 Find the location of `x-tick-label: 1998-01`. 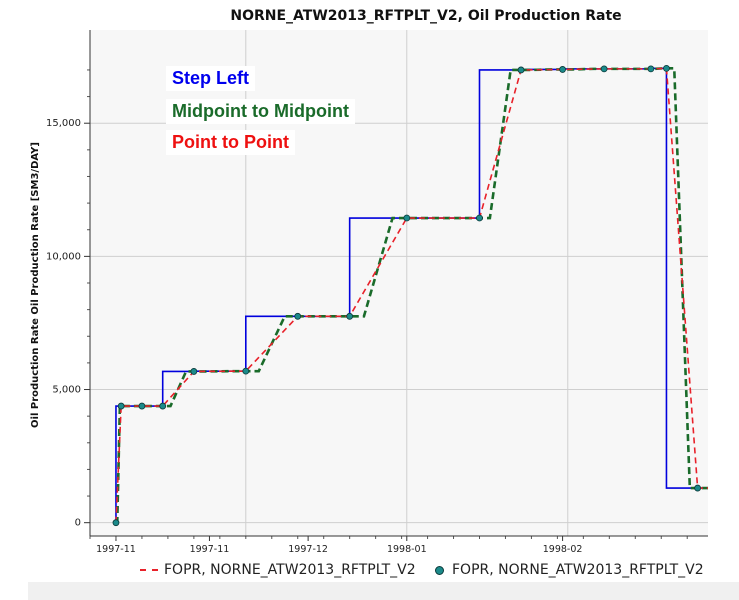

x-tick-label: 1998-01 is located at coordinates (407, 549).